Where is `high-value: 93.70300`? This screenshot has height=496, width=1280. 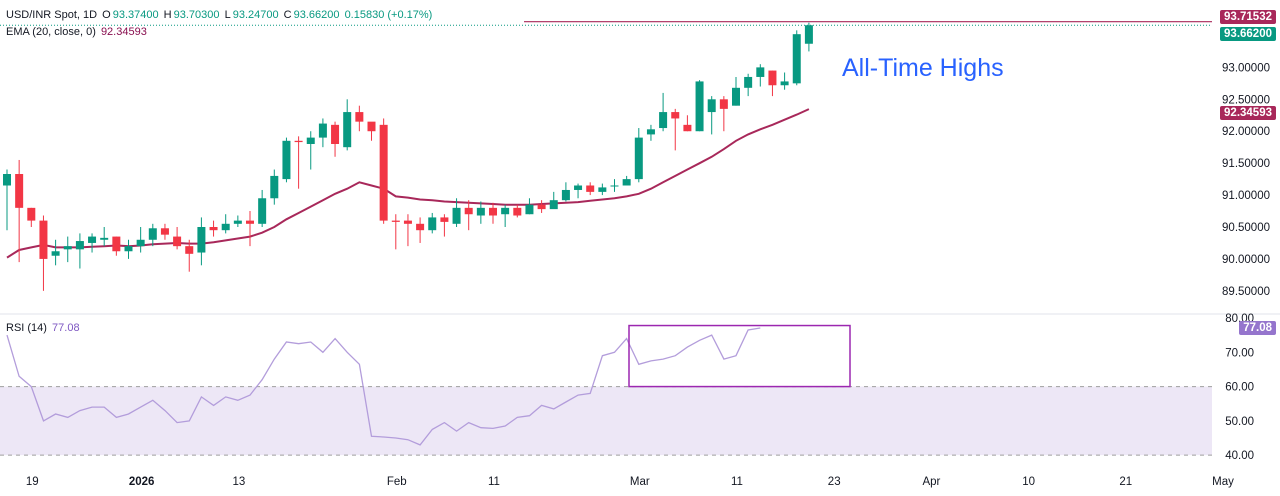 high-value: 93.70300 is located at coordinates (196, 15).